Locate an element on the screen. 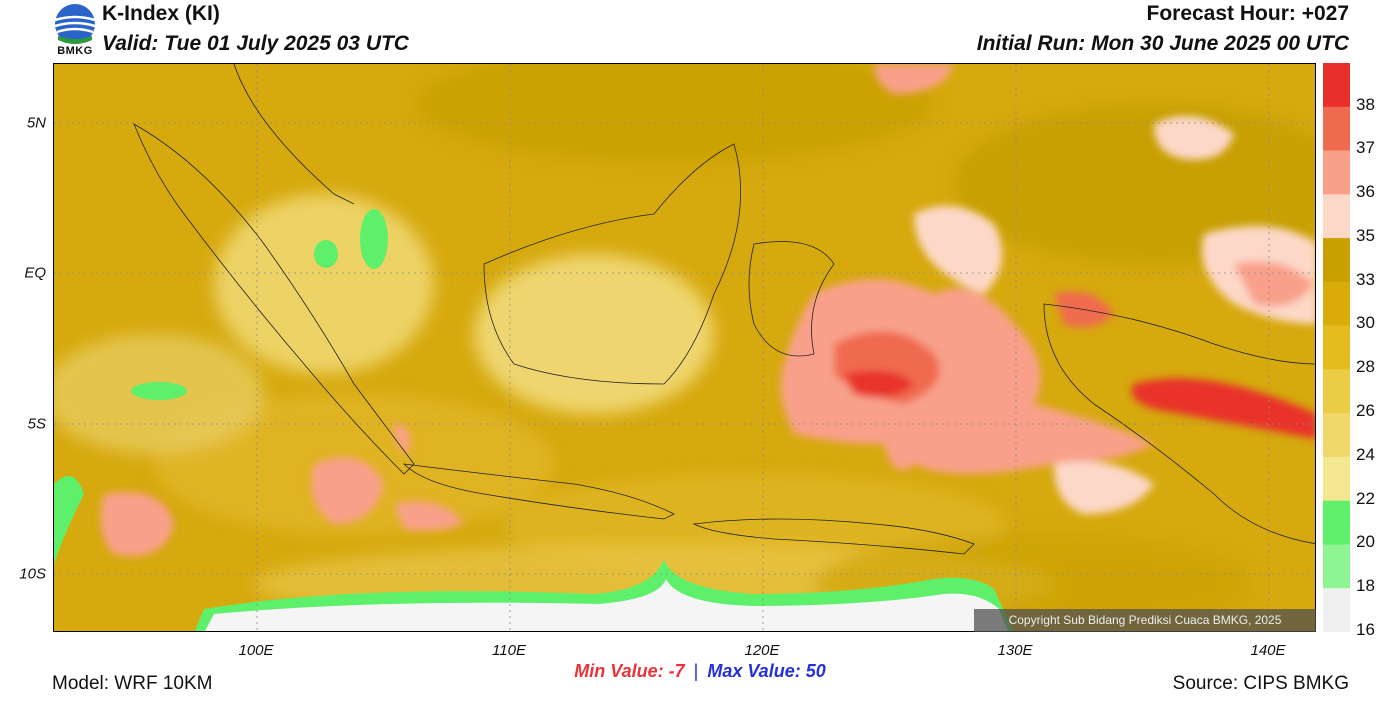 The height and width of the screenshot is (709, 1400). colorbar-label: 36 is located at coordinates (1365, 192).